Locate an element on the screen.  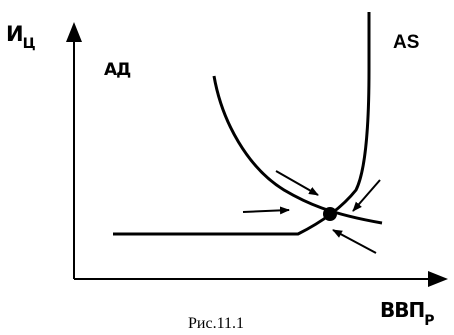
x-axis-arrowhead is located at coordinates (438, 279).